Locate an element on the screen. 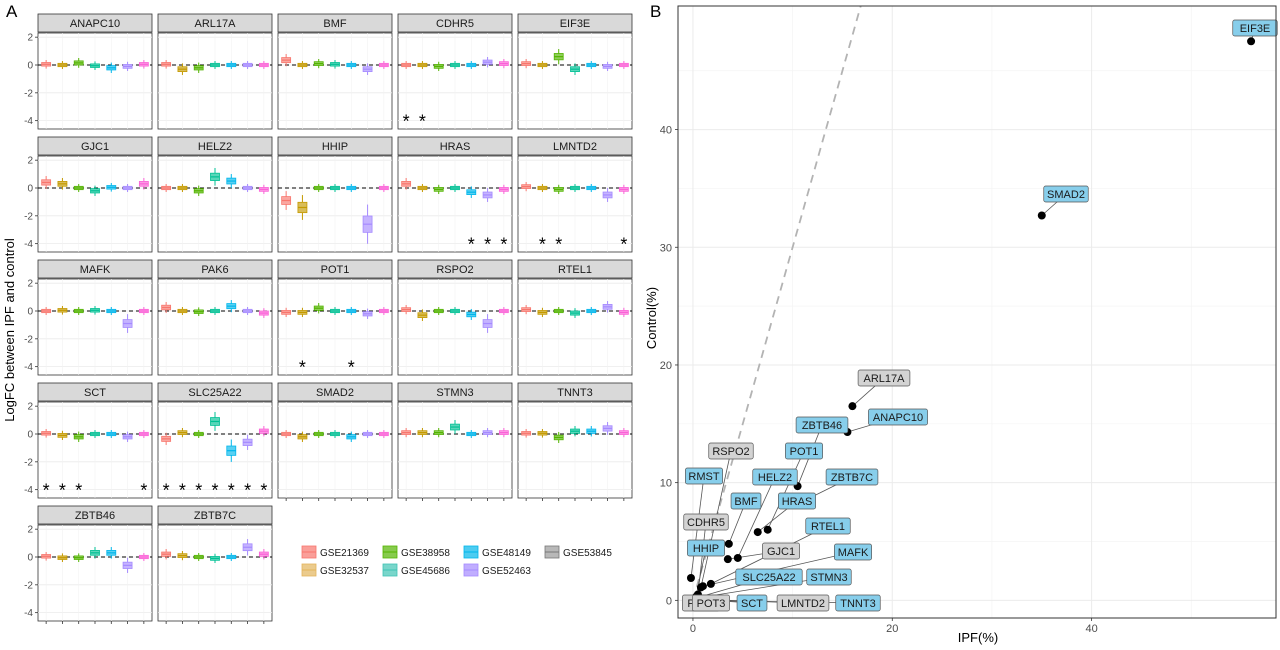 Image resolution: width=1280 pixels, height=650 pixels. scatter-label-cdhr5: CDHR5 is located at coordinates (706, 522).